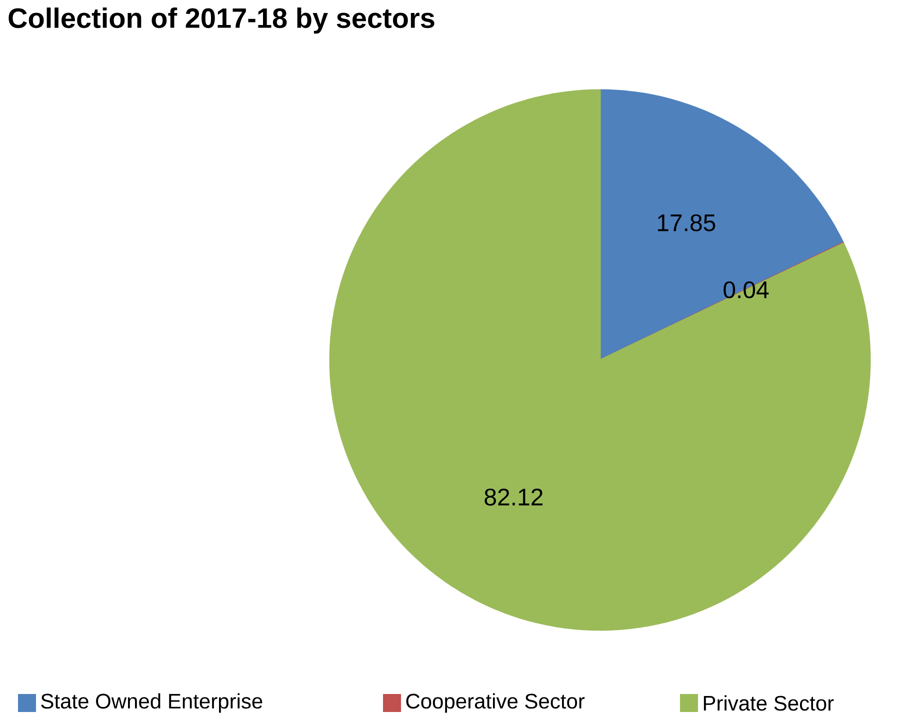  What do you see at coordinates (746, 289) in the screenshot?
I see `data-label: 0.04` at bounding box center [746, 289].